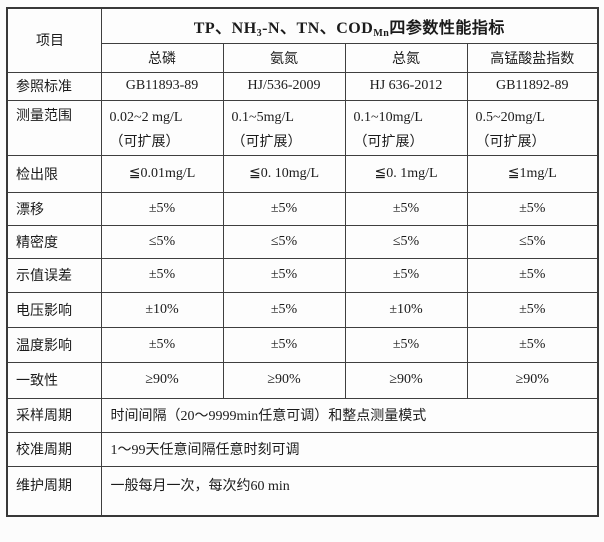  What do you see at coordinates (54, 86) in the screenshot?
I see `row-label-reference-standard: 参照标准` at bounding box center [54, 86].